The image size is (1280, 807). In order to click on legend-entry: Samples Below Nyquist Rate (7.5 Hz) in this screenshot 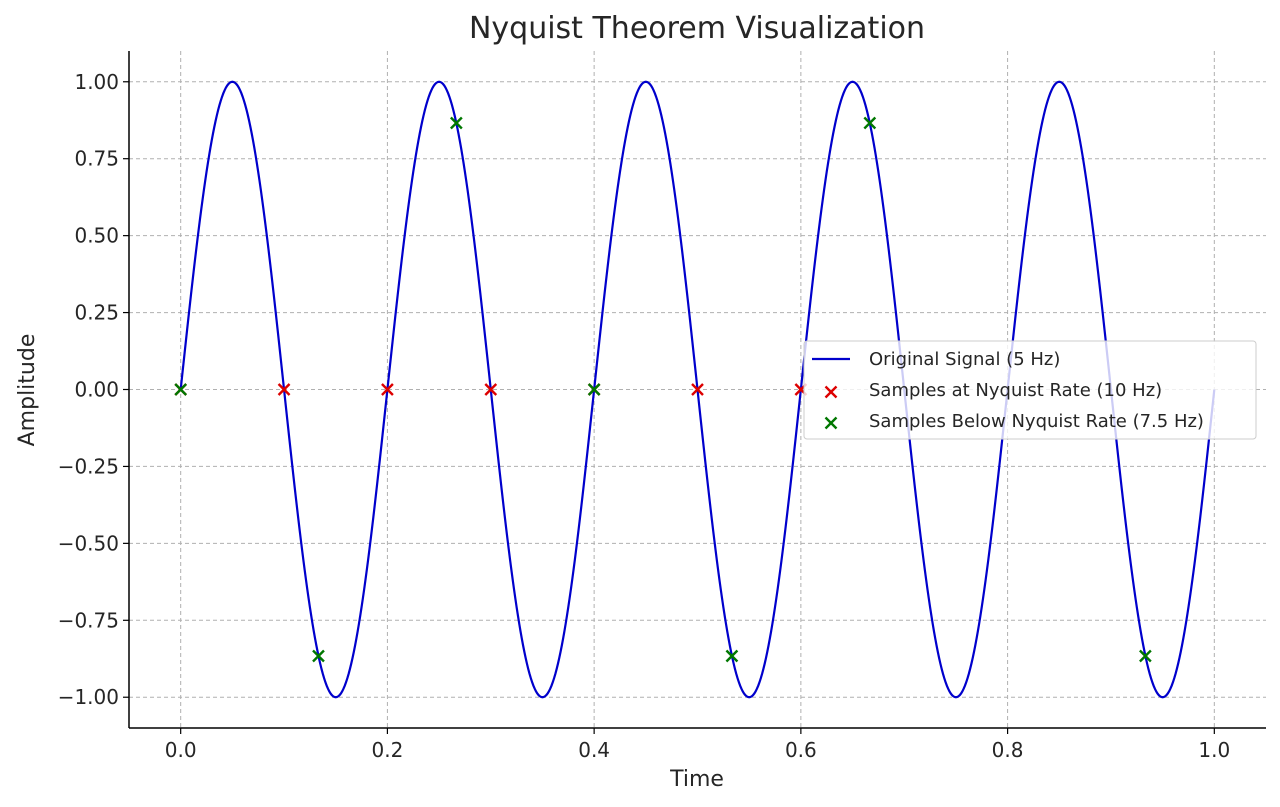, I will do `click(1014, 421)`.